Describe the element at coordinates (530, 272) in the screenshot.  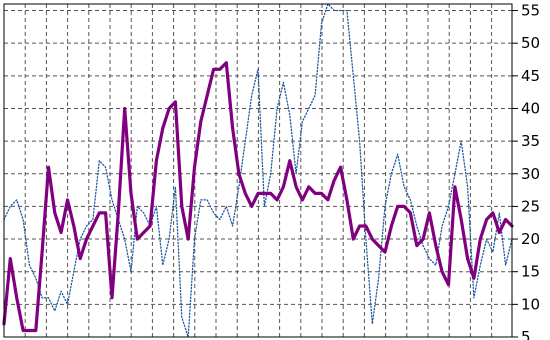
I see `y-tick-label: 15` at that location.